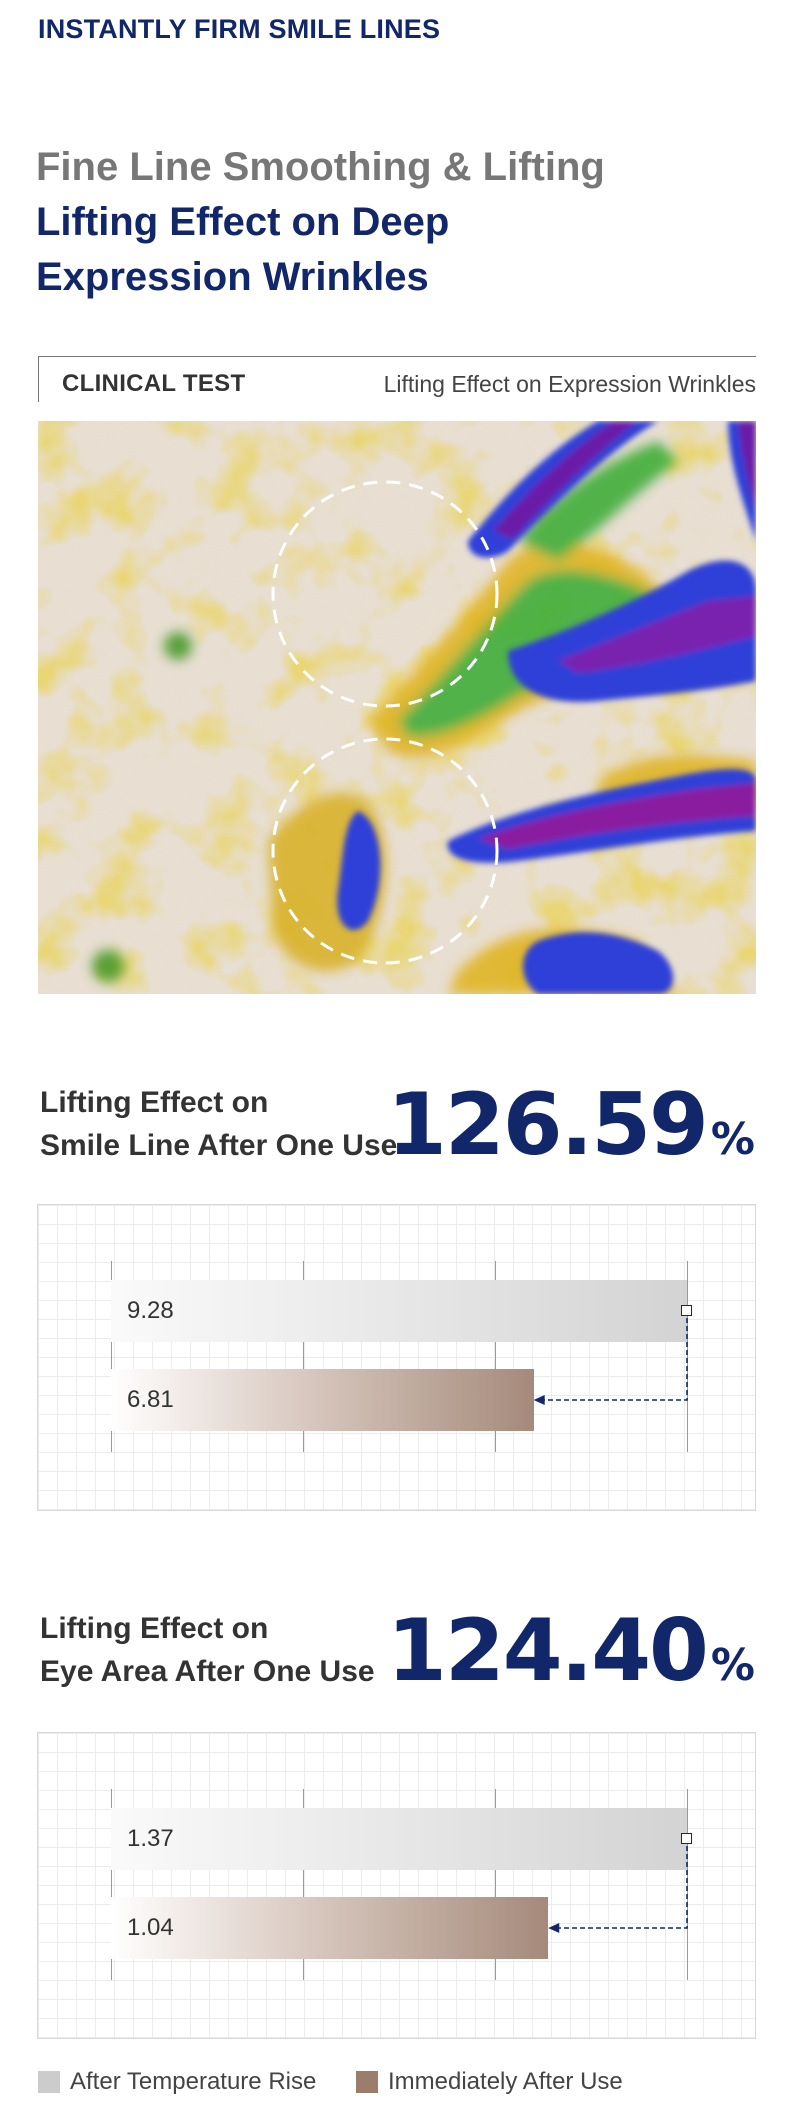 The width and height of the screenshot is (787, 2106). I want to click on bar-value-immediate: 6.81, so click(150, 1399).